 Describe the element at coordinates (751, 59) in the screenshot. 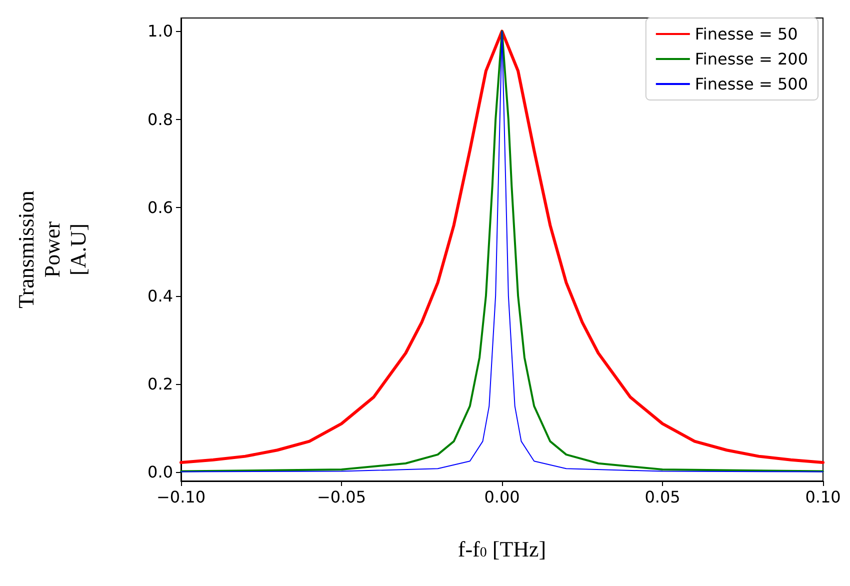

I see `legend-label: Finesse = 200` at that location.